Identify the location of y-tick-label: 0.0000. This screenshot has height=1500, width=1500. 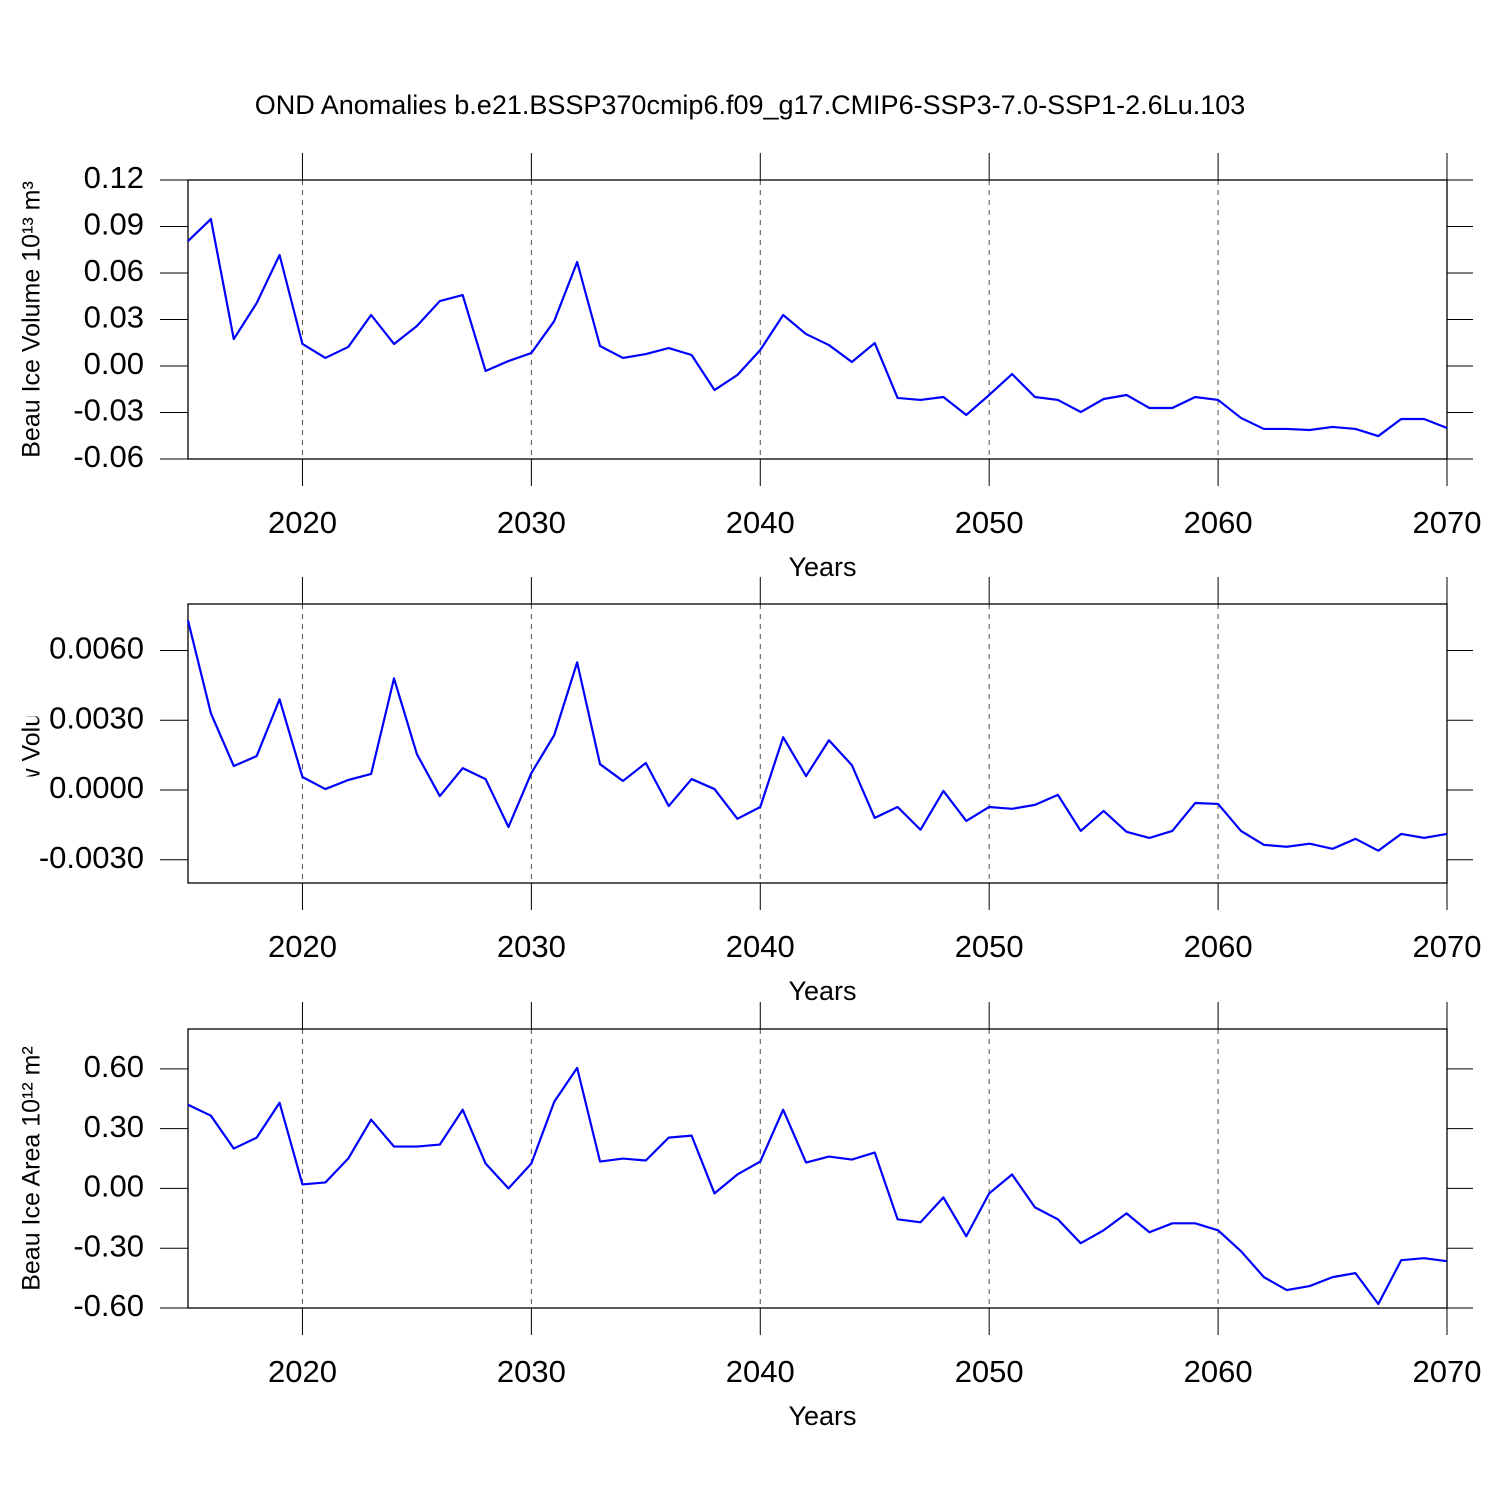
(96, 787).